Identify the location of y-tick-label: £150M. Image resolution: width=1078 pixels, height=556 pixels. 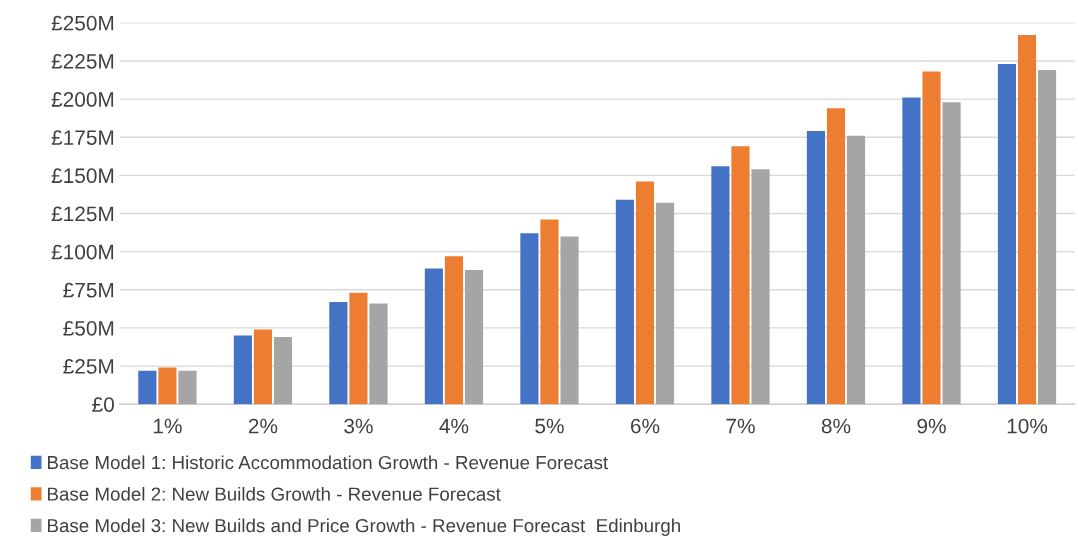
(82, 176).